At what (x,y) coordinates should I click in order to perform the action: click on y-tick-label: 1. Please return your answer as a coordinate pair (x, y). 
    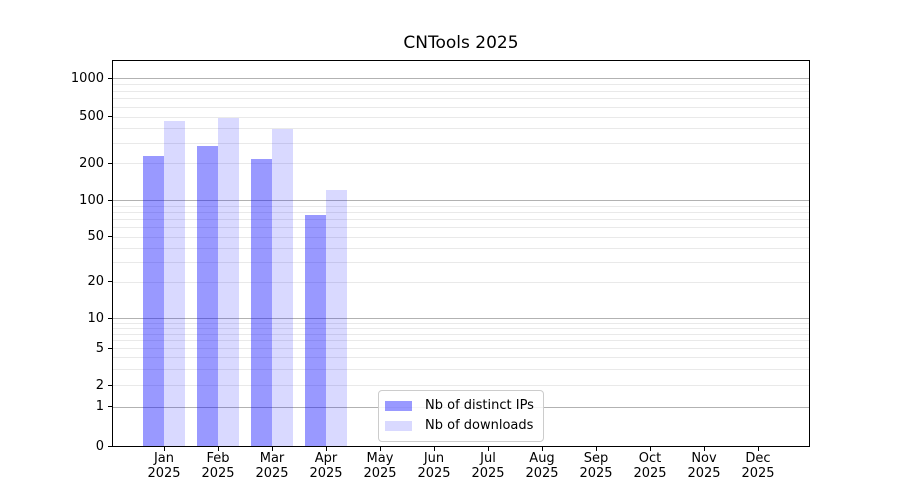
    Looking at the image, I should click on (99, 407).